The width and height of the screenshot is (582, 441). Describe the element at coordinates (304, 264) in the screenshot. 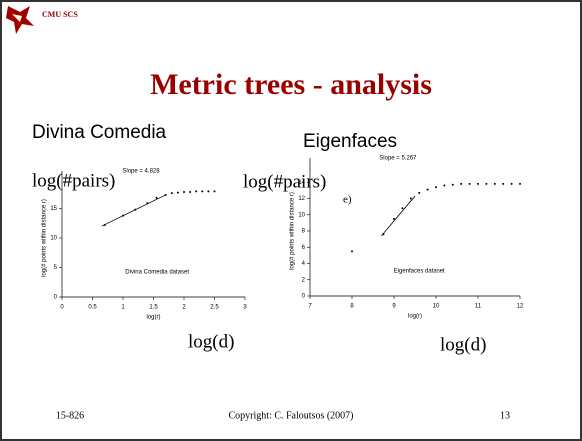

I see `y-tick-label: 4` at that location.